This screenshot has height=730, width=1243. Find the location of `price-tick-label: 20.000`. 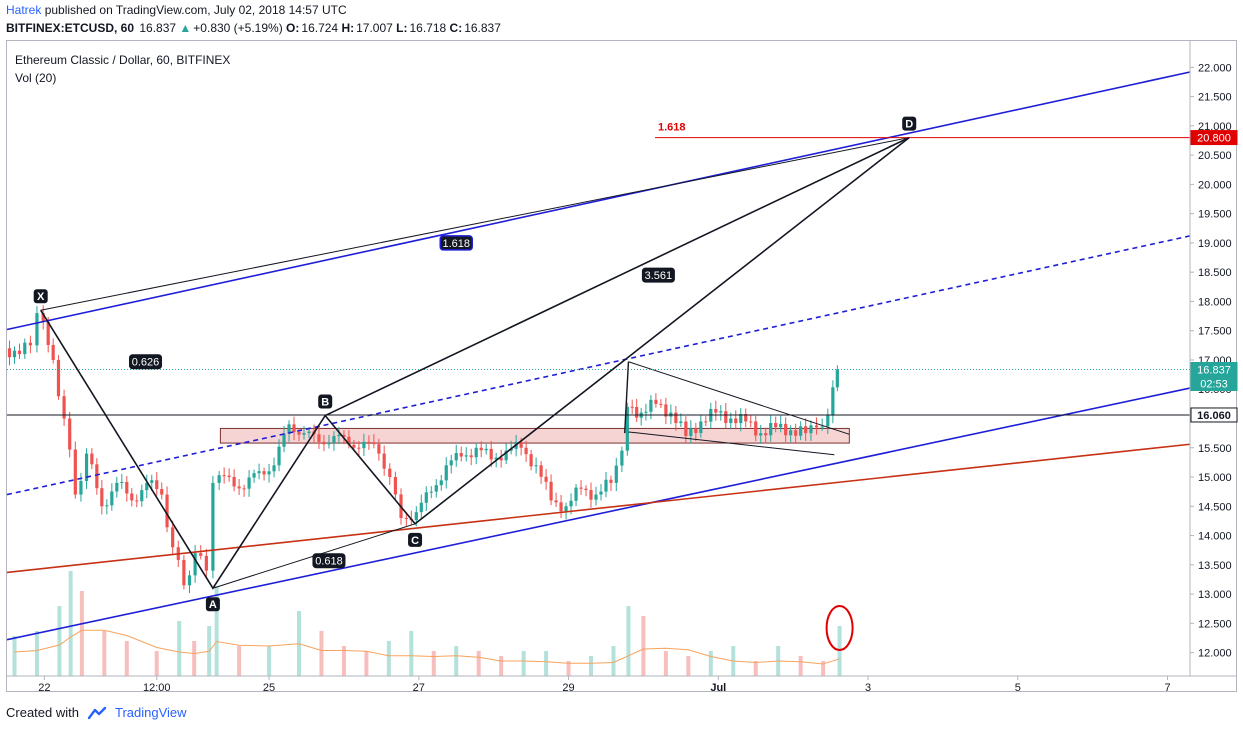

price-tick-label: 20.000 is located at coordinates (1215, 185).